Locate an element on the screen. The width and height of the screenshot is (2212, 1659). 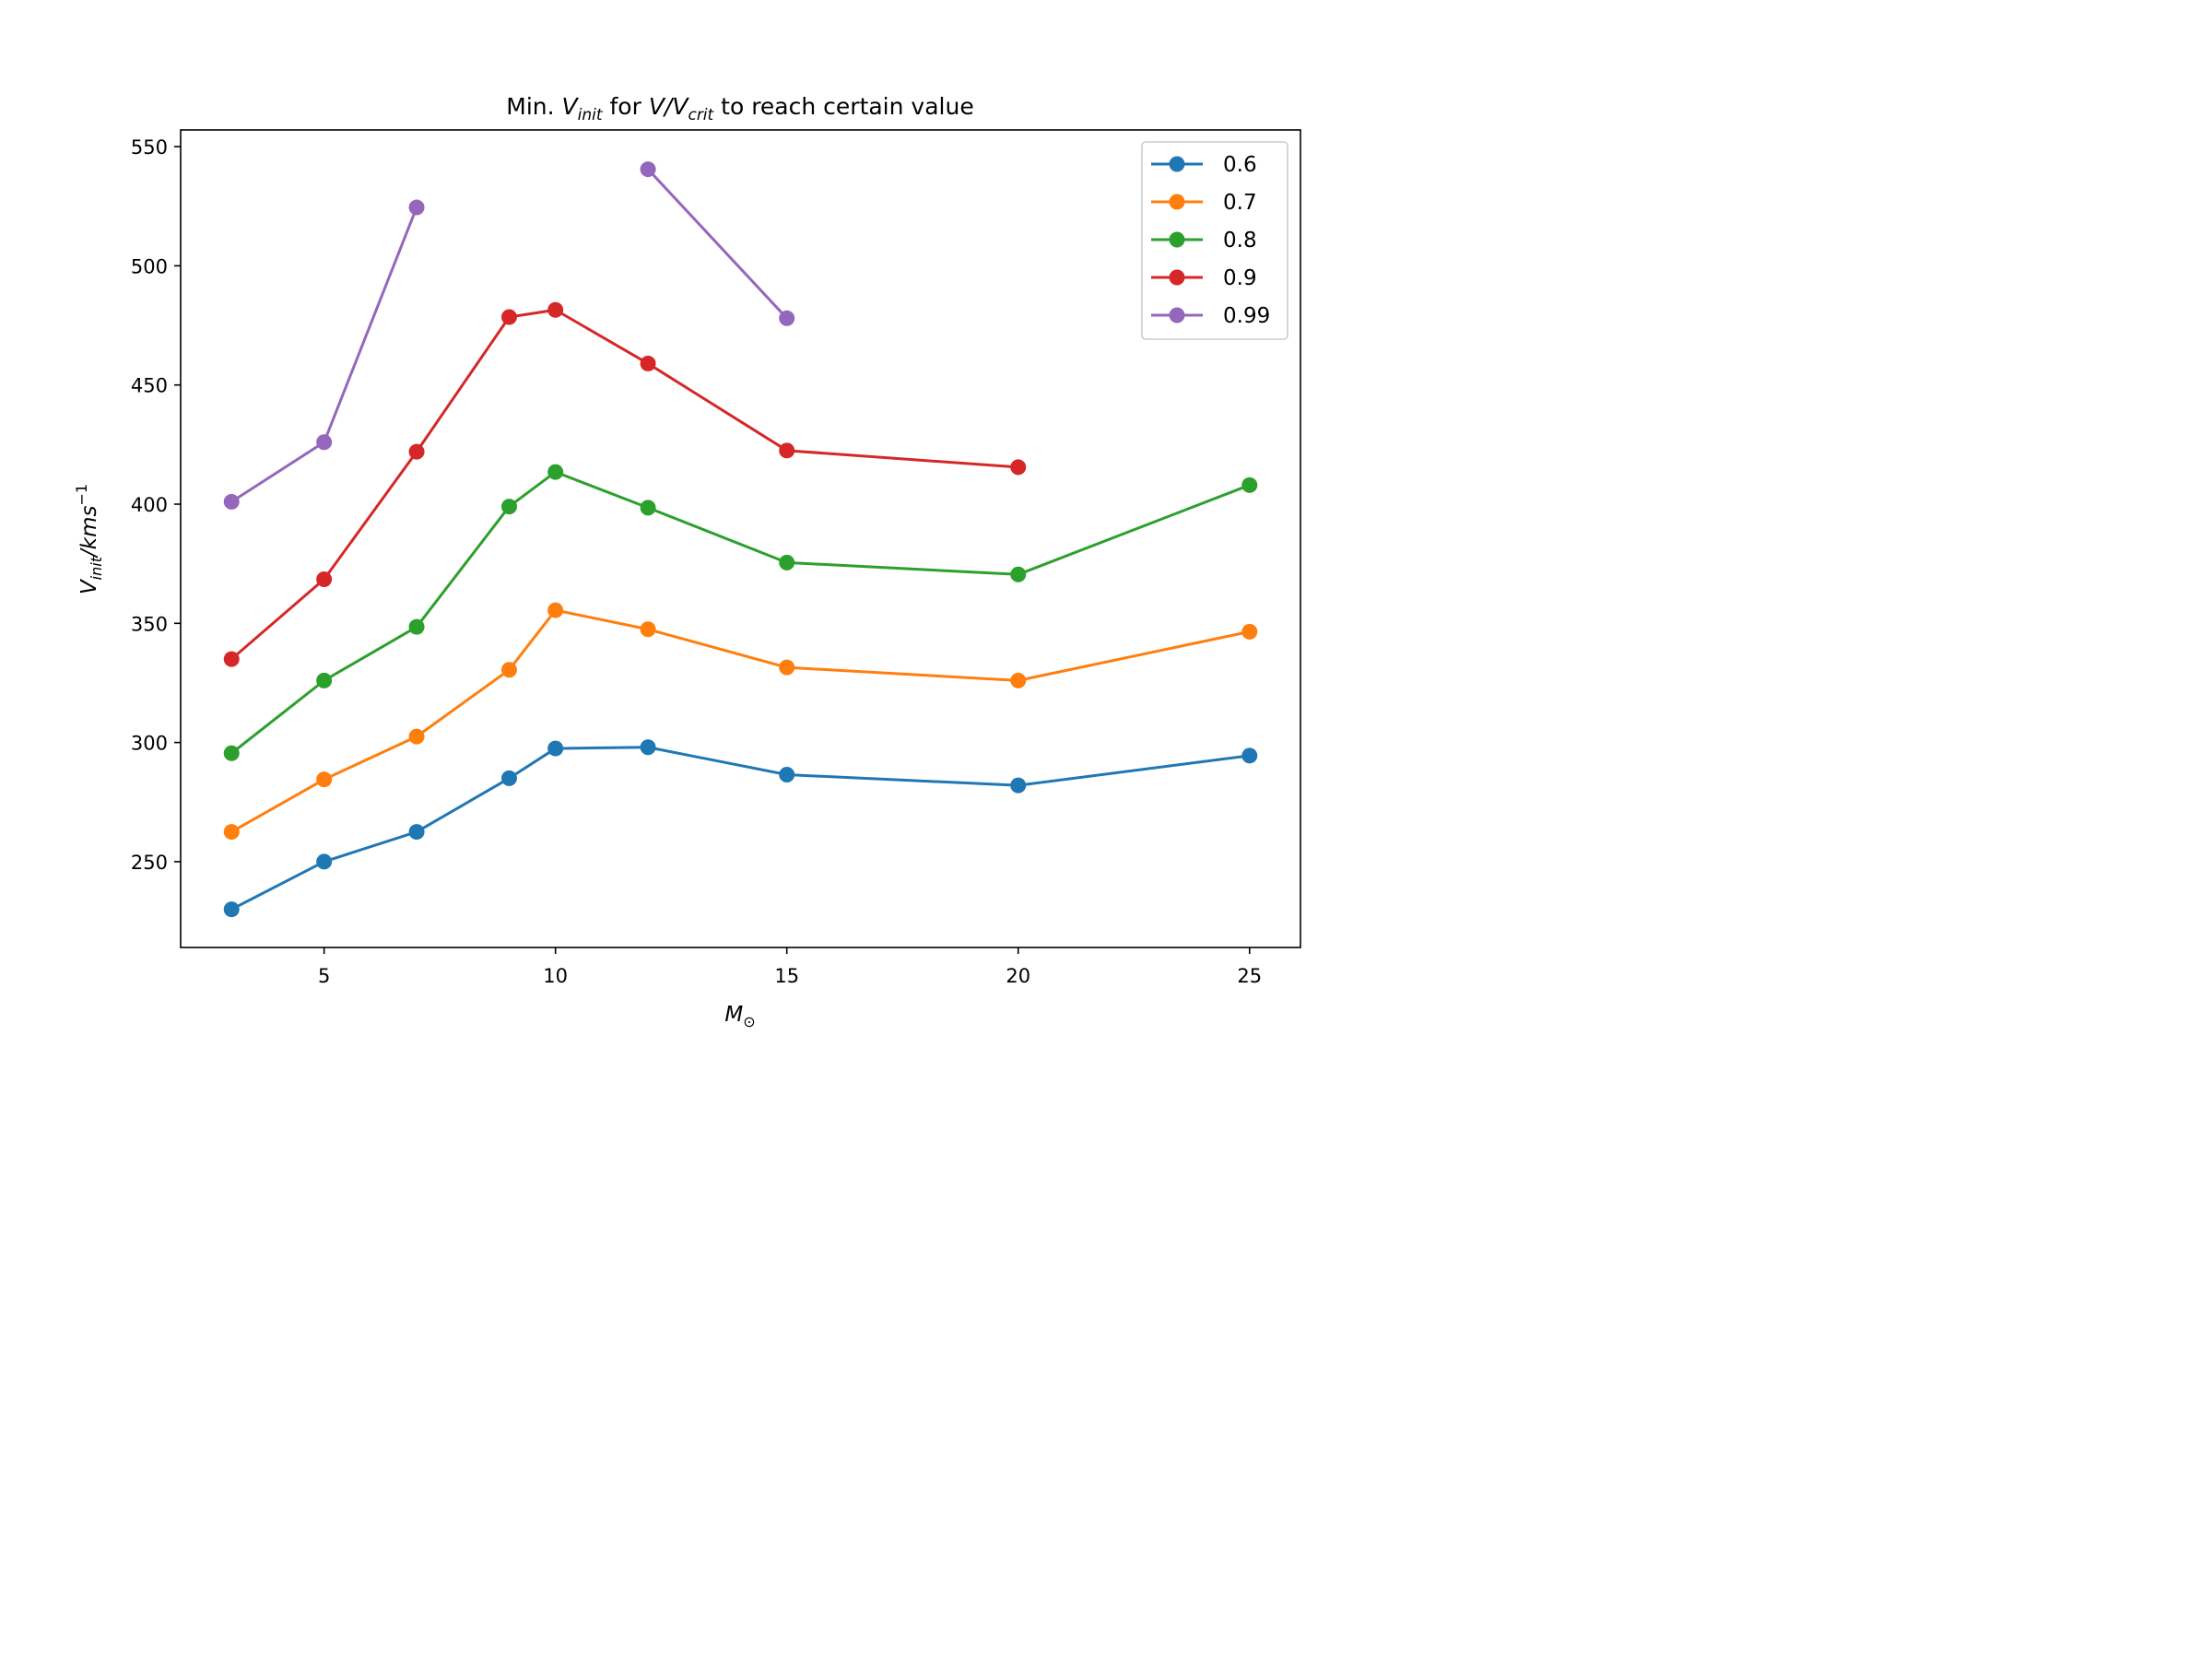
legend-label: 0.7 is located at coordinates (1240, 203).